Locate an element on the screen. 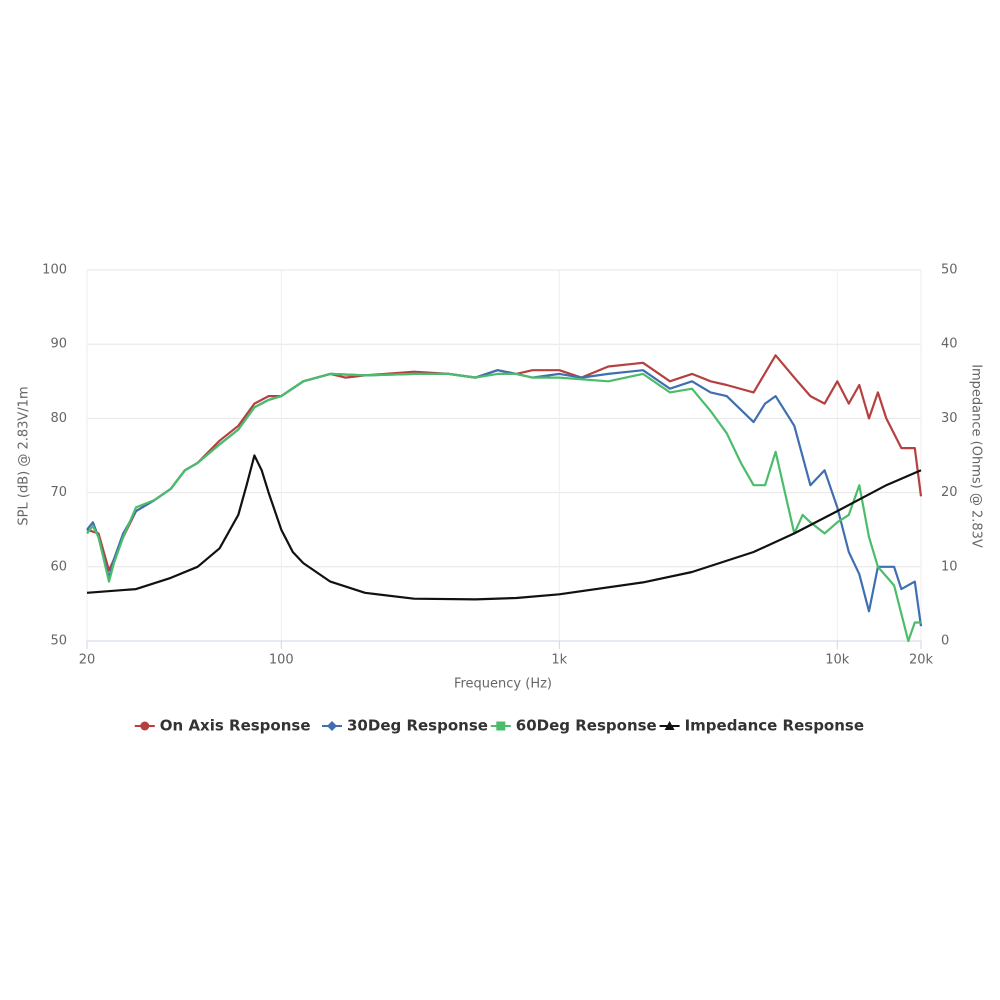  y2-tick-label: 10 is located at coordinates (949, 566).